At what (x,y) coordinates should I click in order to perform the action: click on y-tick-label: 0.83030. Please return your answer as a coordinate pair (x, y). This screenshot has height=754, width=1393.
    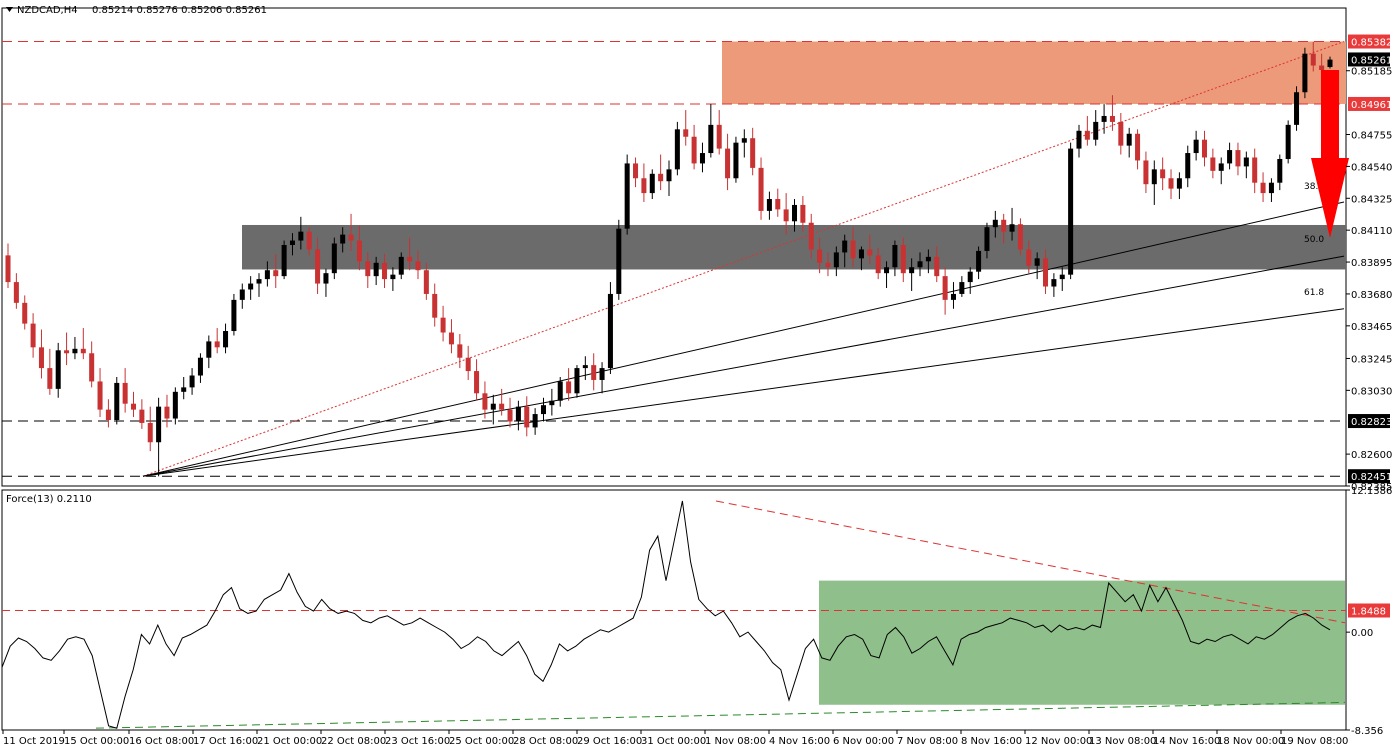
    Looking at the image, I should click on (1371, 391).